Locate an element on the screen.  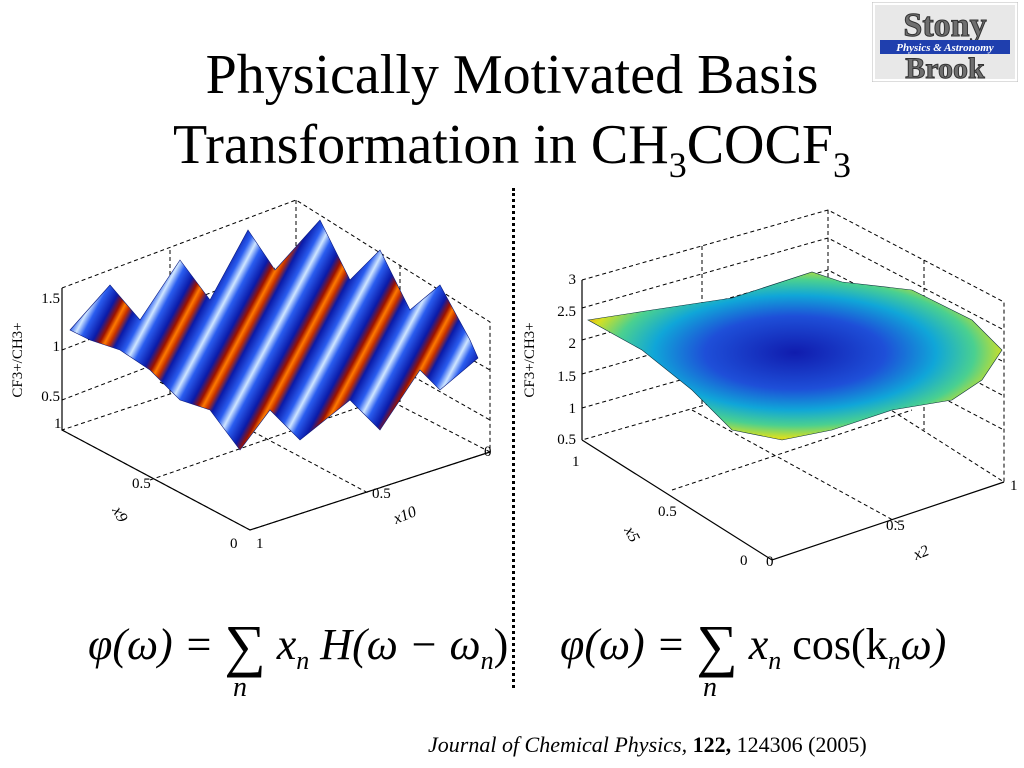
y-axis-label: x9 is located at coordinates (119, 514).